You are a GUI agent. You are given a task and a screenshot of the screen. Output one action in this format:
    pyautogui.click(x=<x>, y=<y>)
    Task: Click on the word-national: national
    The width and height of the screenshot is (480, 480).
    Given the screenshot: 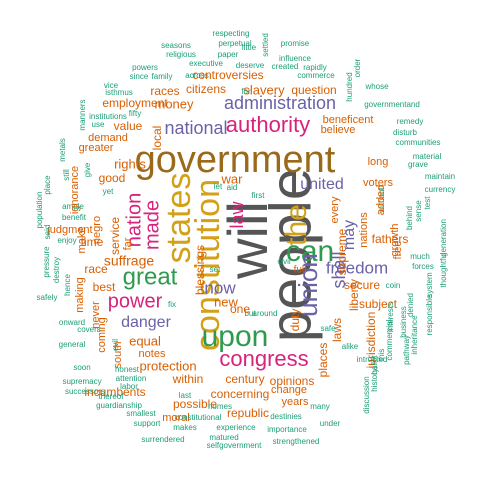 What is the action you would take?
    pyautogui.click(x=195, y=128)
    